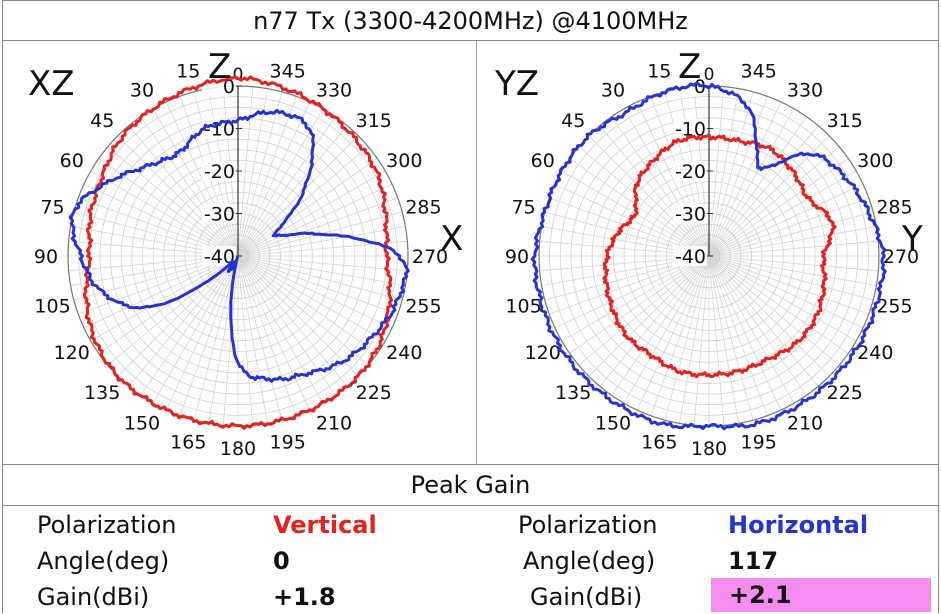 This screenshot has width=941, height=614. I want to click on plot-divider, so click(476, 252).